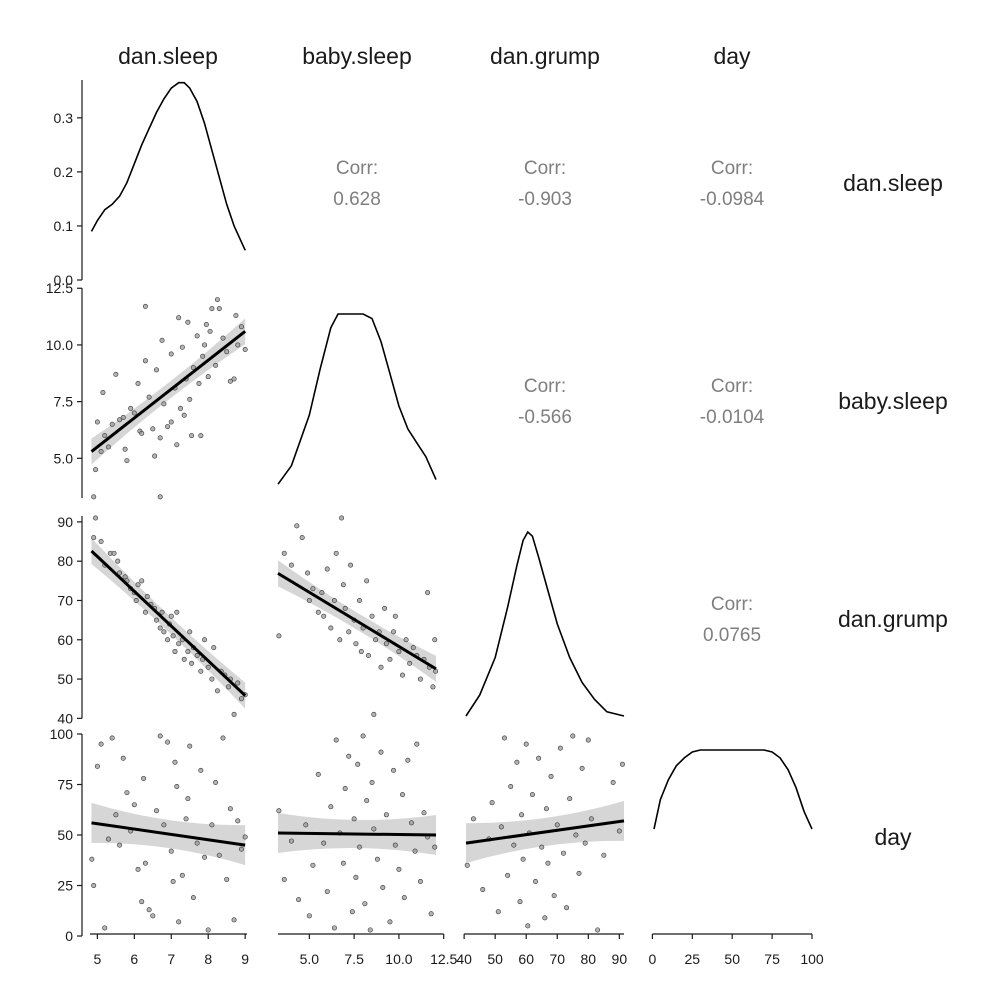  Describe the element at coordinates (310, 959) in the screenshot. I see `x-tick-label: 5.0` at that location.